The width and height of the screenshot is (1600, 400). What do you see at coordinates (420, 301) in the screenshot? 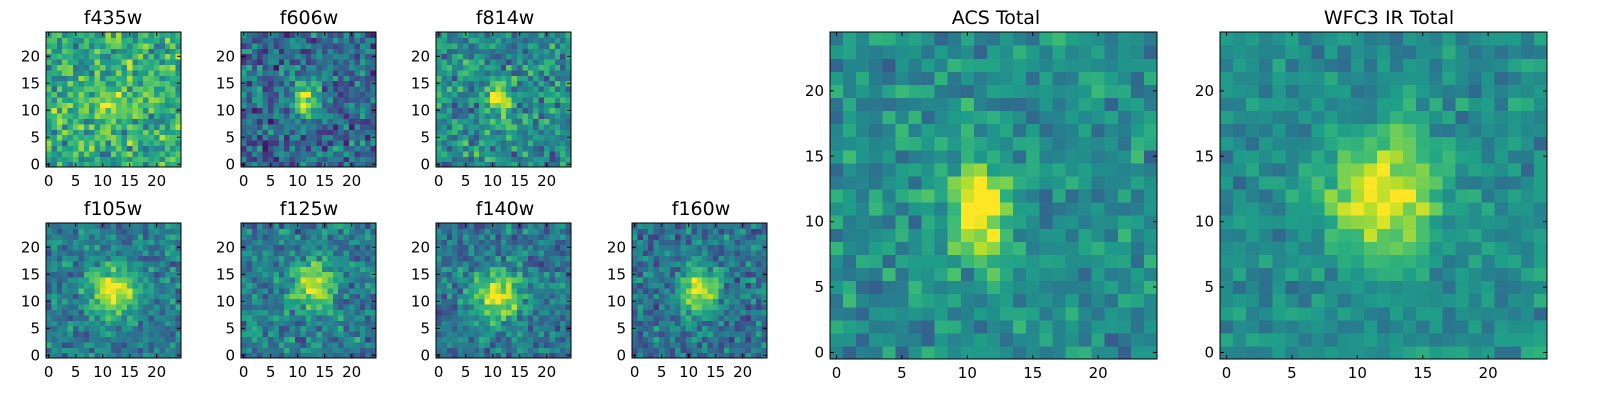
I see `y-tick-label: 10` at bounding box center [420, 301].